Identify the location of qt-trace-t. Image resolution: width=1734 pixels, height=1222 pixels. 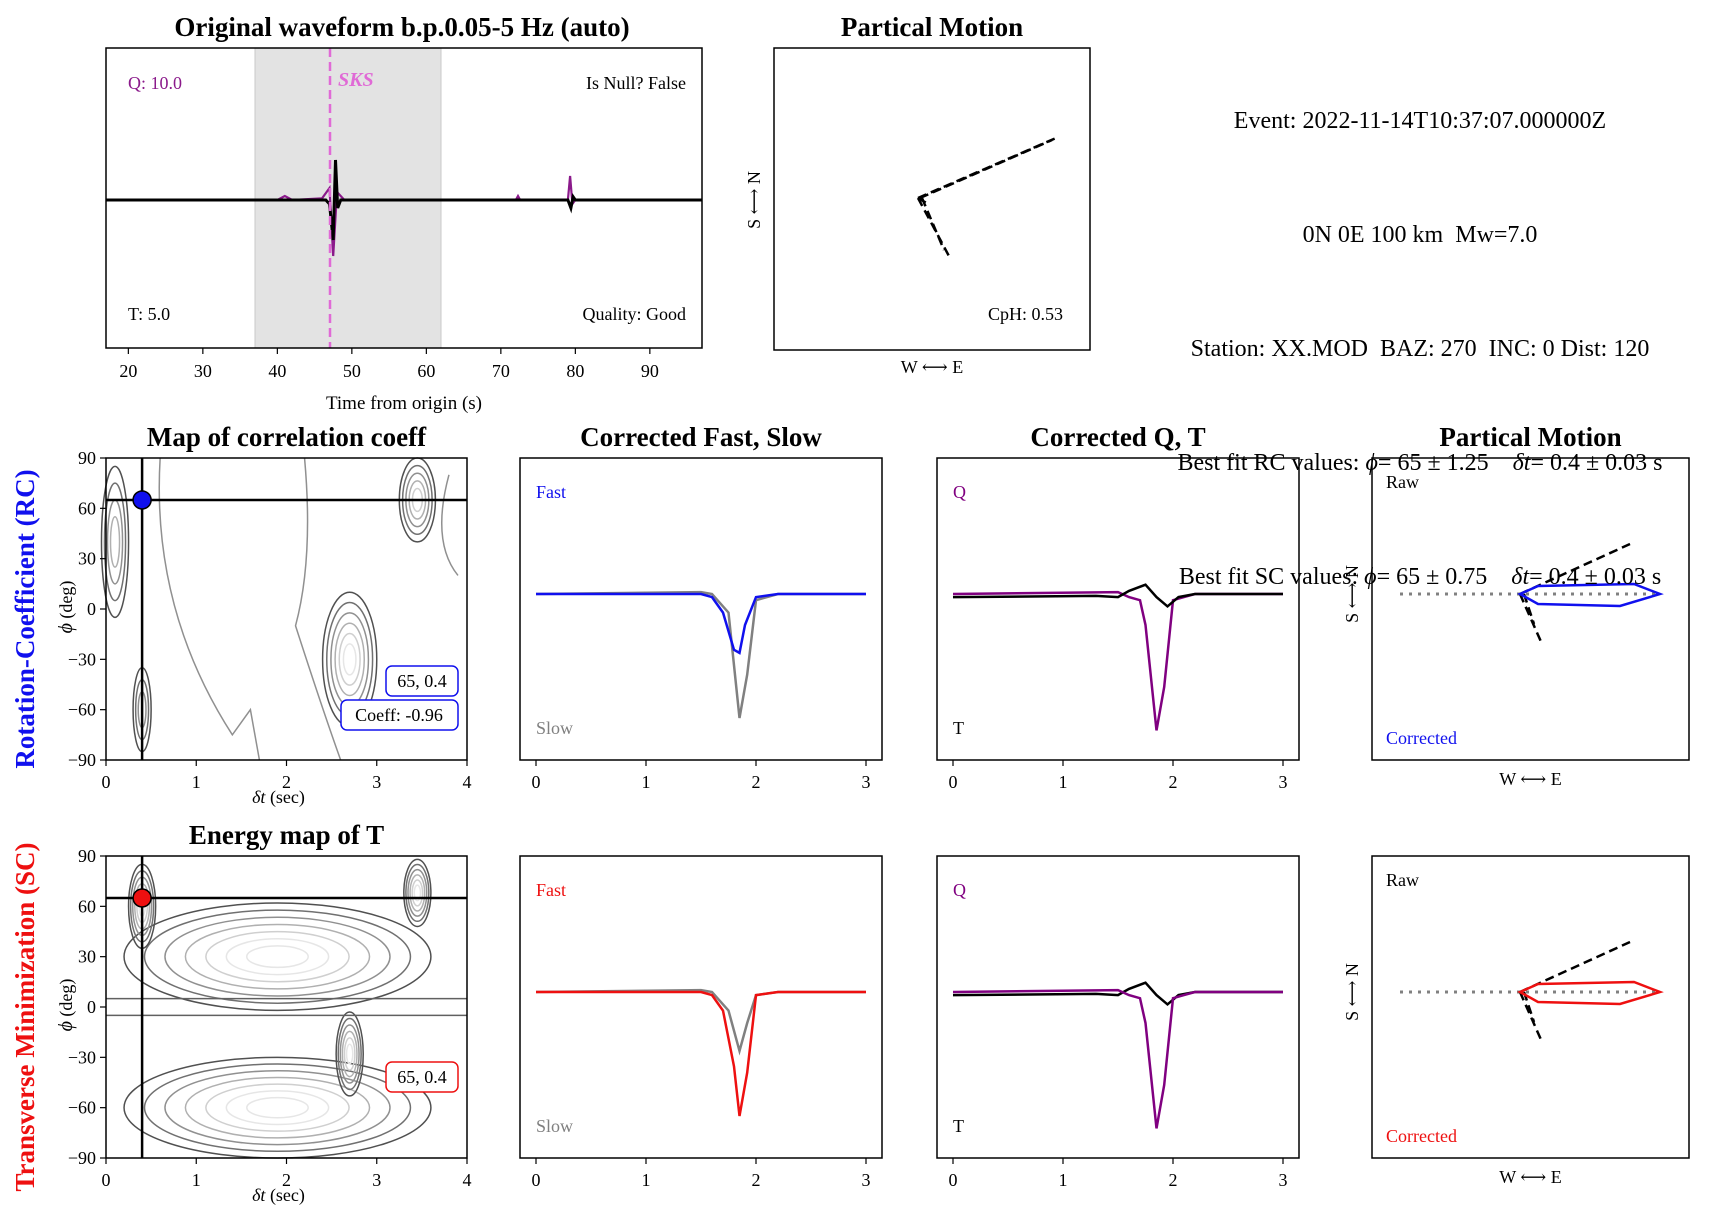
(1117, 596).